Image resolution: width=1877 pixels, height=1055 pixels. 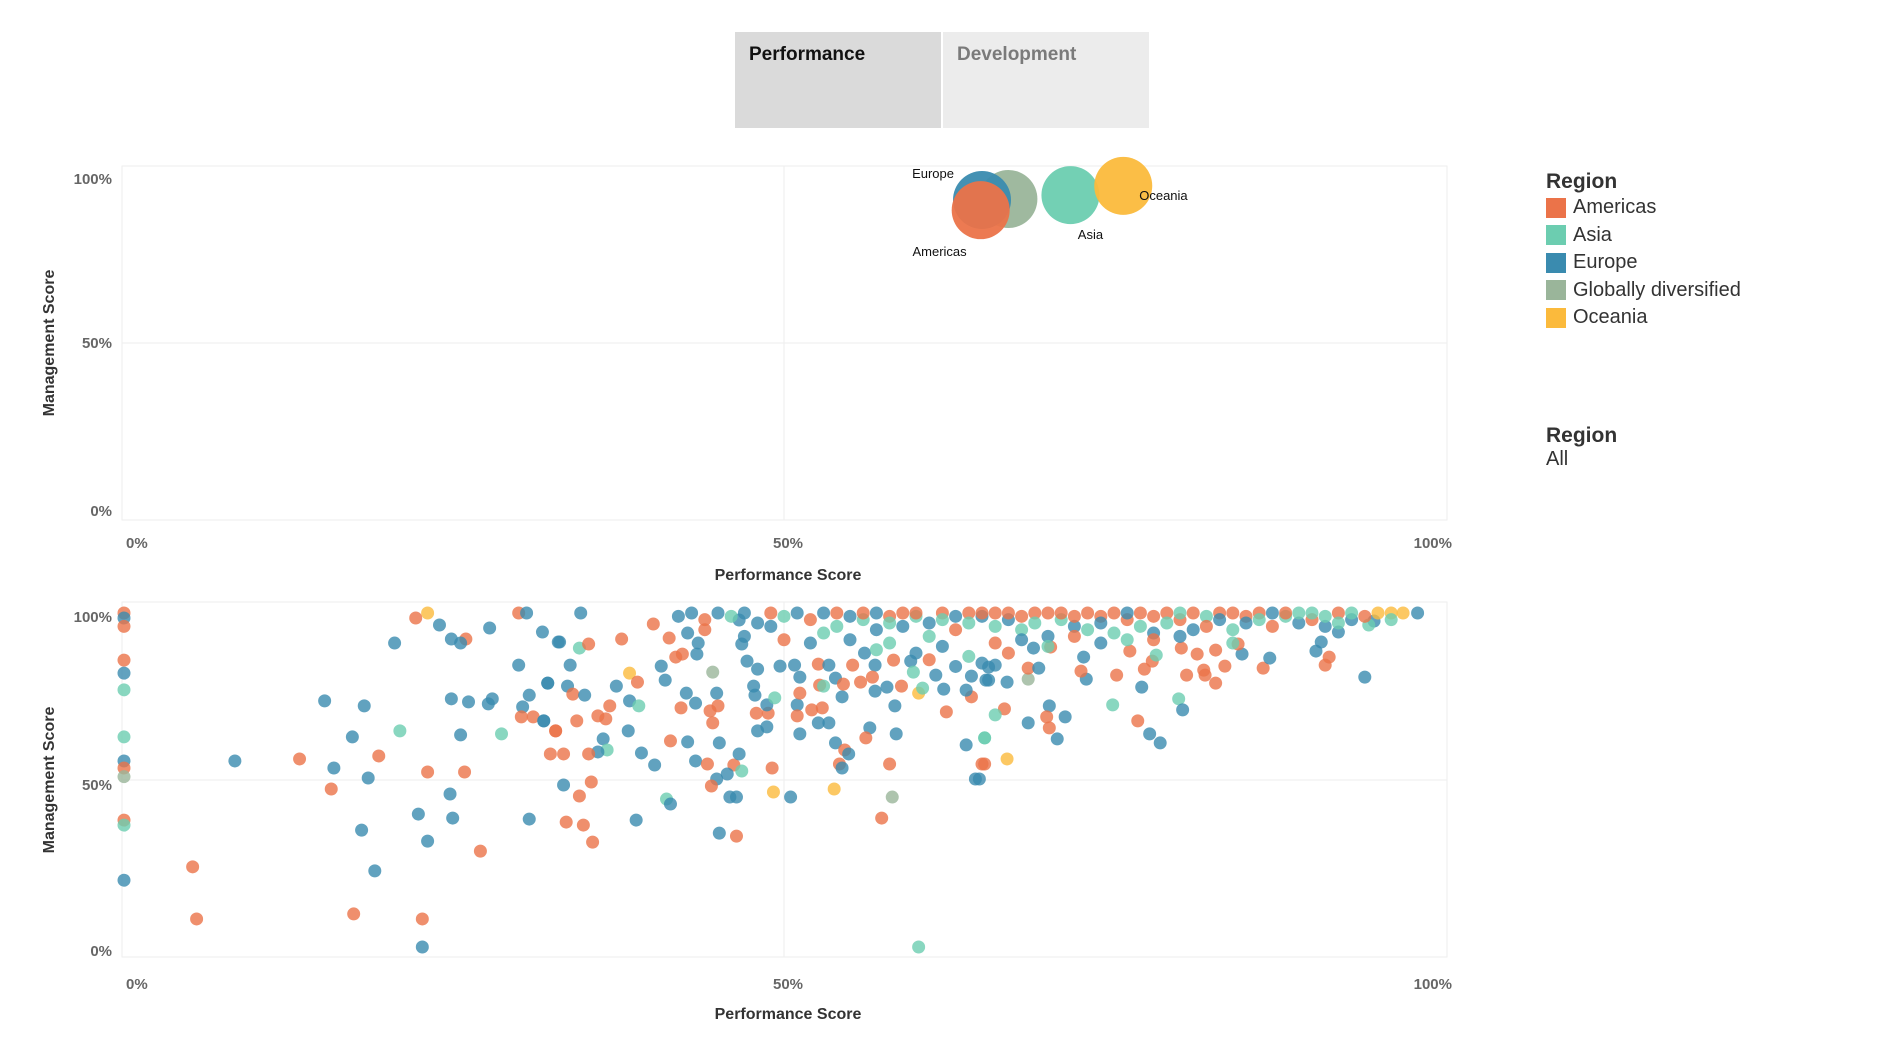 I want to click on tab-performance: Performance, so click(x=838, y=80).